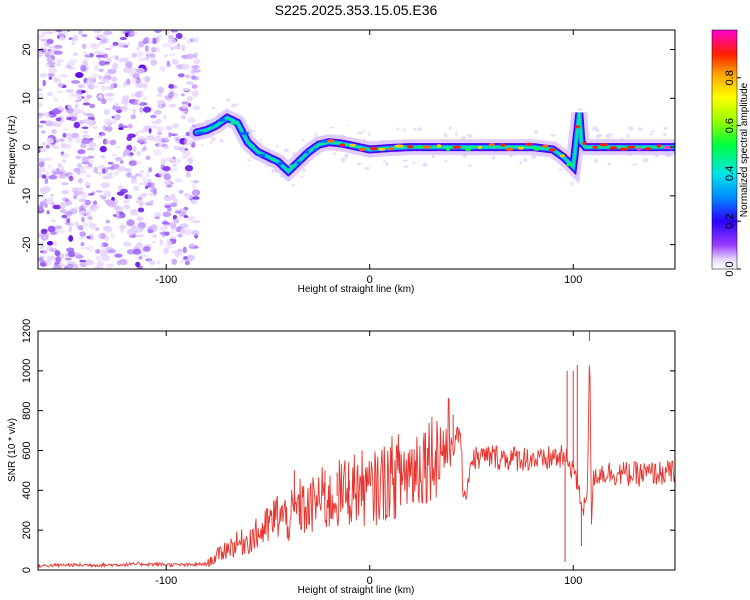  Describe the element at coordinates (27, 245) in the screenshot. I see `y-tick-label: -20` at that location.